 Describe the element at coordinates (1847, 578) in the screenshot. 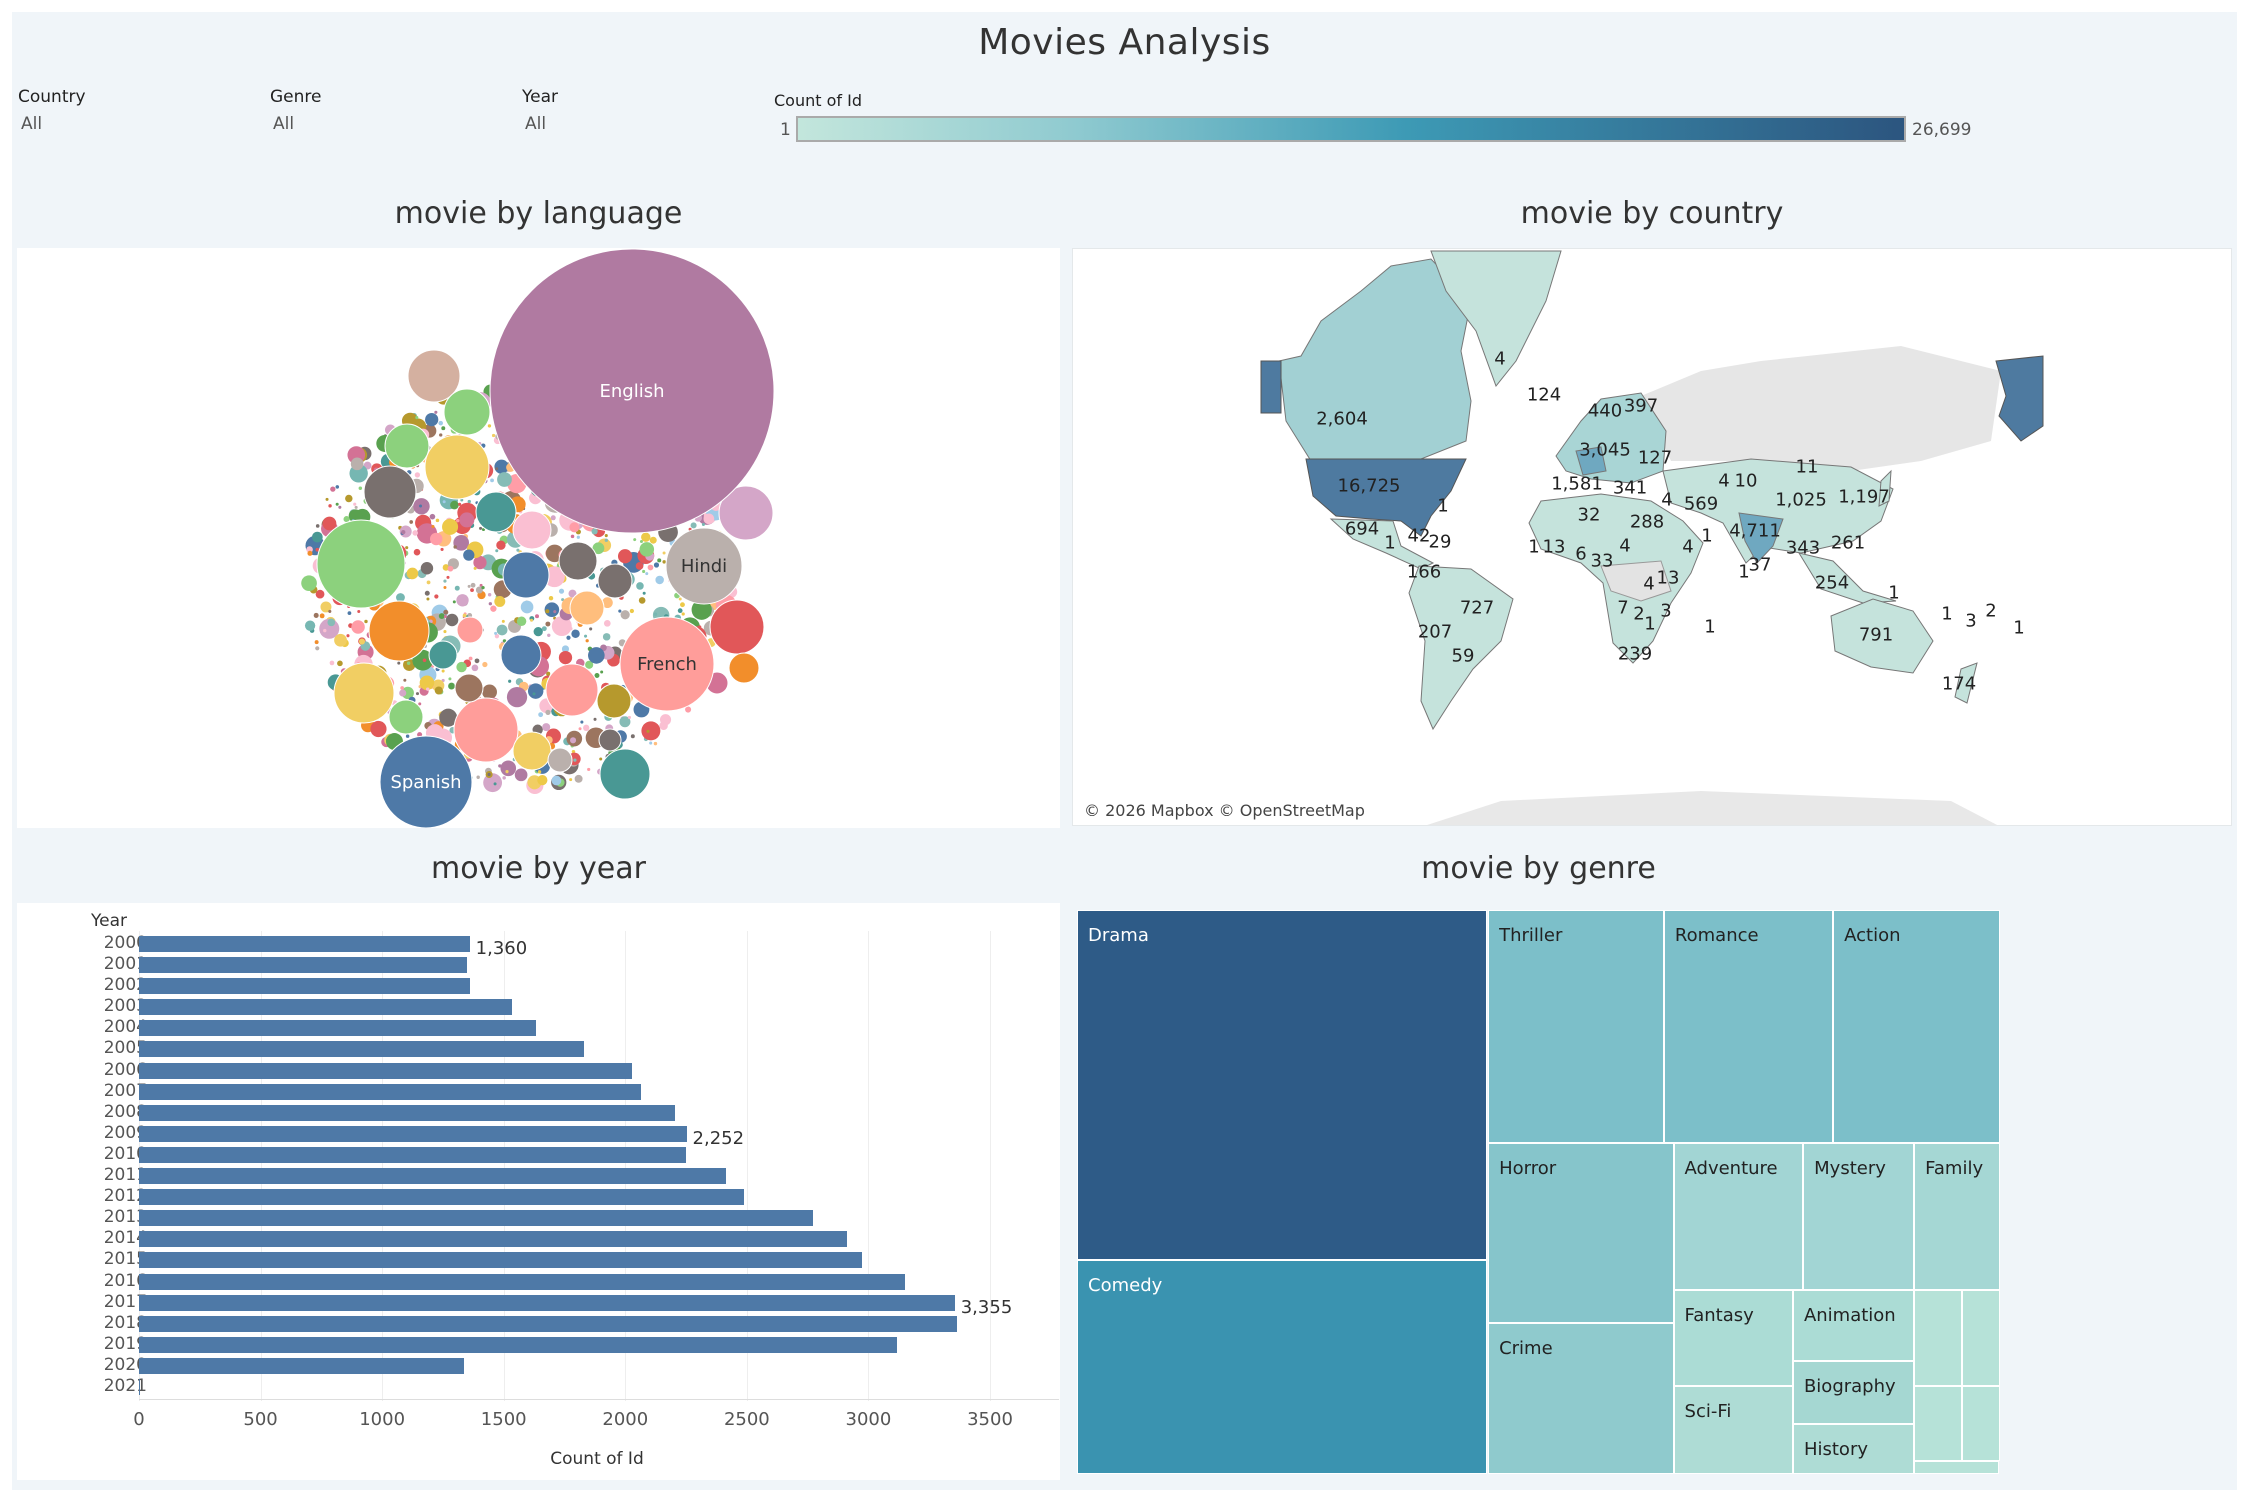

I see `country-shape-se-asia` at that location.